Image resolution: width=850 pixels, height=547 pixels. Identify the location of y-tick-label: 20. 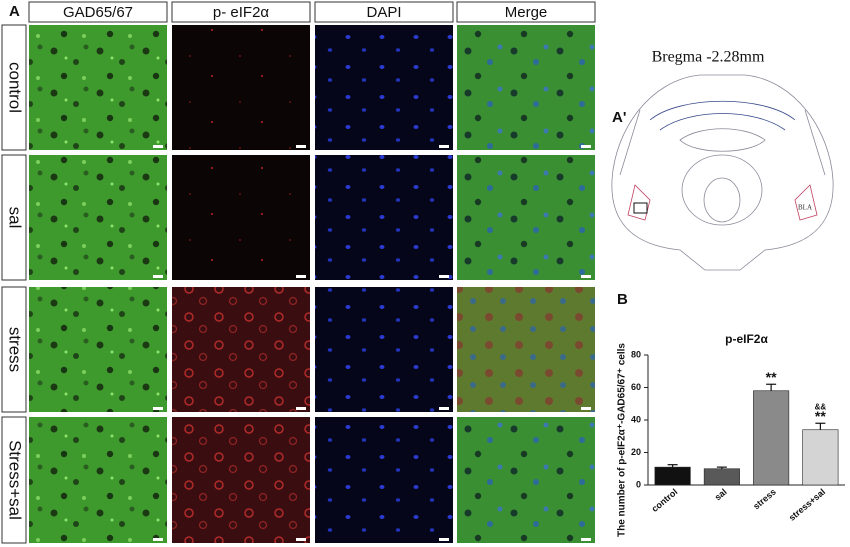
(636, 452).